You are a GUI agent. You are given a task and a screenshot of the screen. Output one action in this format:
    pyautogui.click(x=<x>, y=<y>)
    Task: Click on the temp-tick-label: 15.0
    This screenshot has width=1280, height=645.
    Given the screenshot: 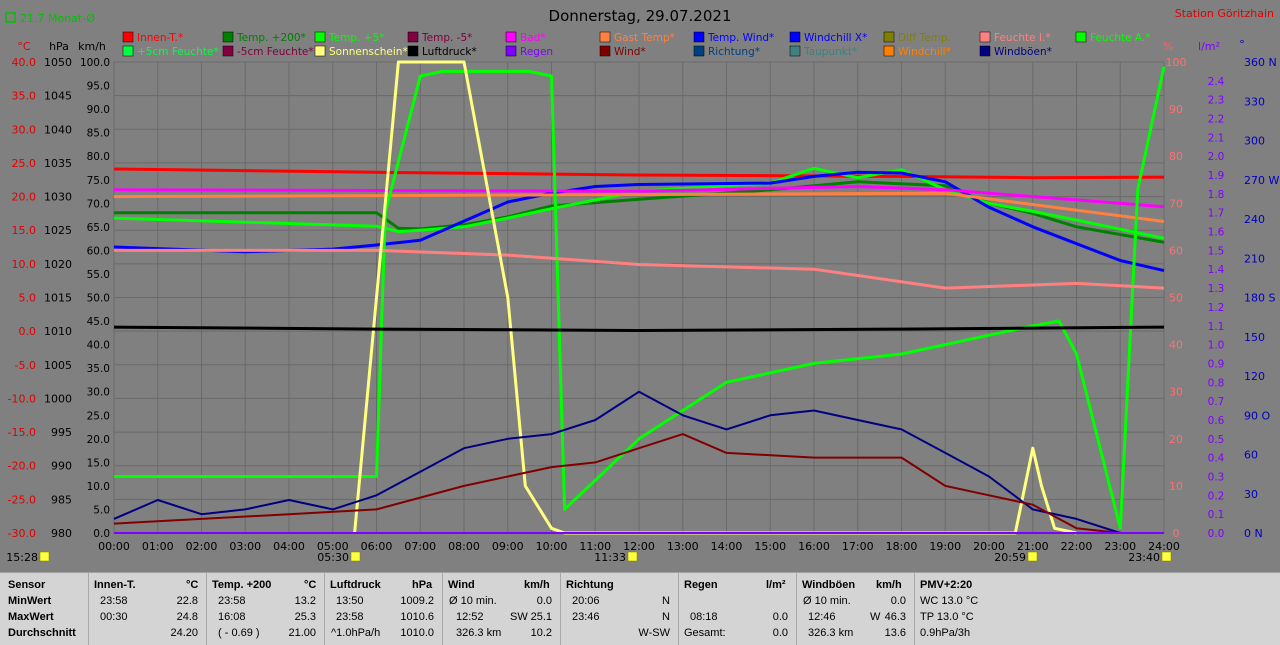 What is the action you would take?
    pyautogui.click(x=24, y=230)
    